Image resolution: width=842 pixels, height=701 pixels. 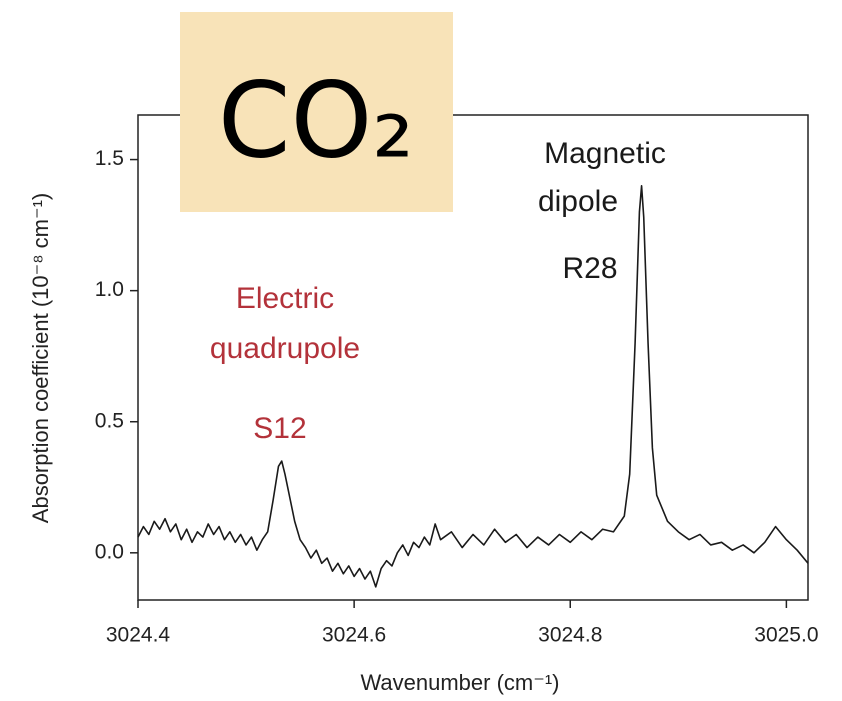 I want to click on title-badge, so click(x=316, y=112).